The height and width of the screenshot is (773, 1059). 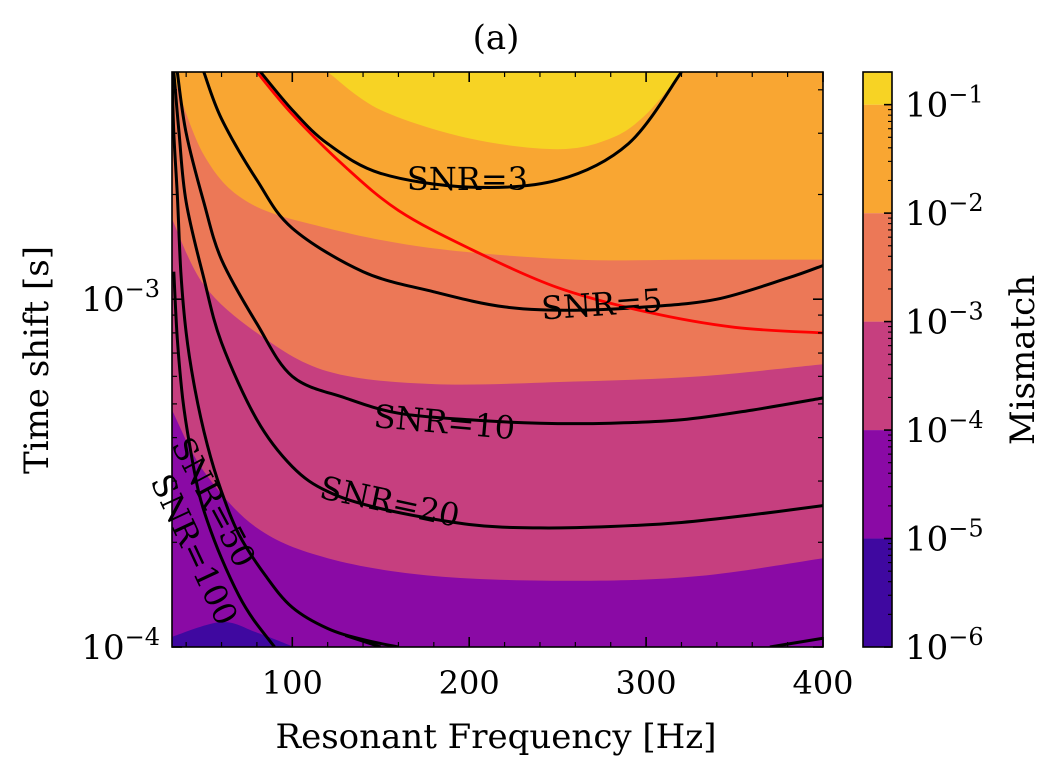 I want to click on colorbar-frame, so click(x=877, y=359).